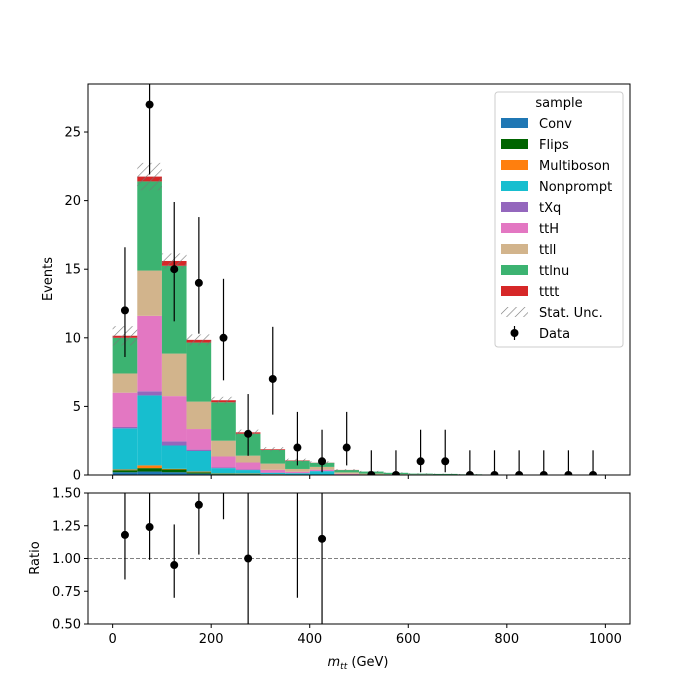 The width and height of the screenshot is (700, 700). I want to click on y-tick-label-bottom-4: 1.50, so click(66, 494).